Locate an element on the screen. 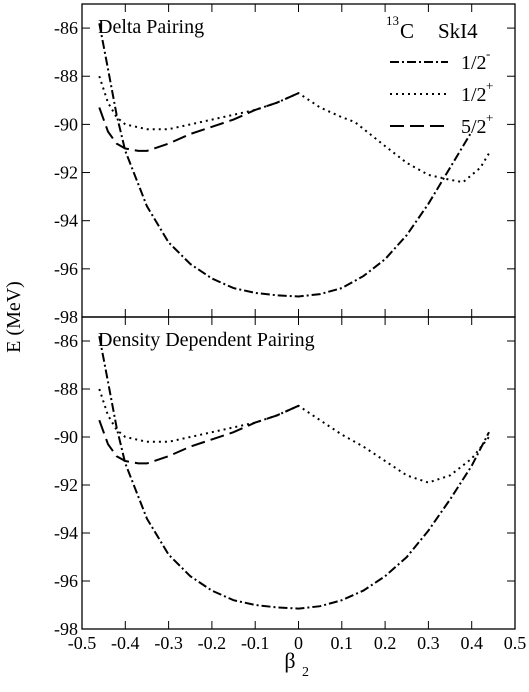  legend-mass-number: 13 is located at coordinates (392, 20).